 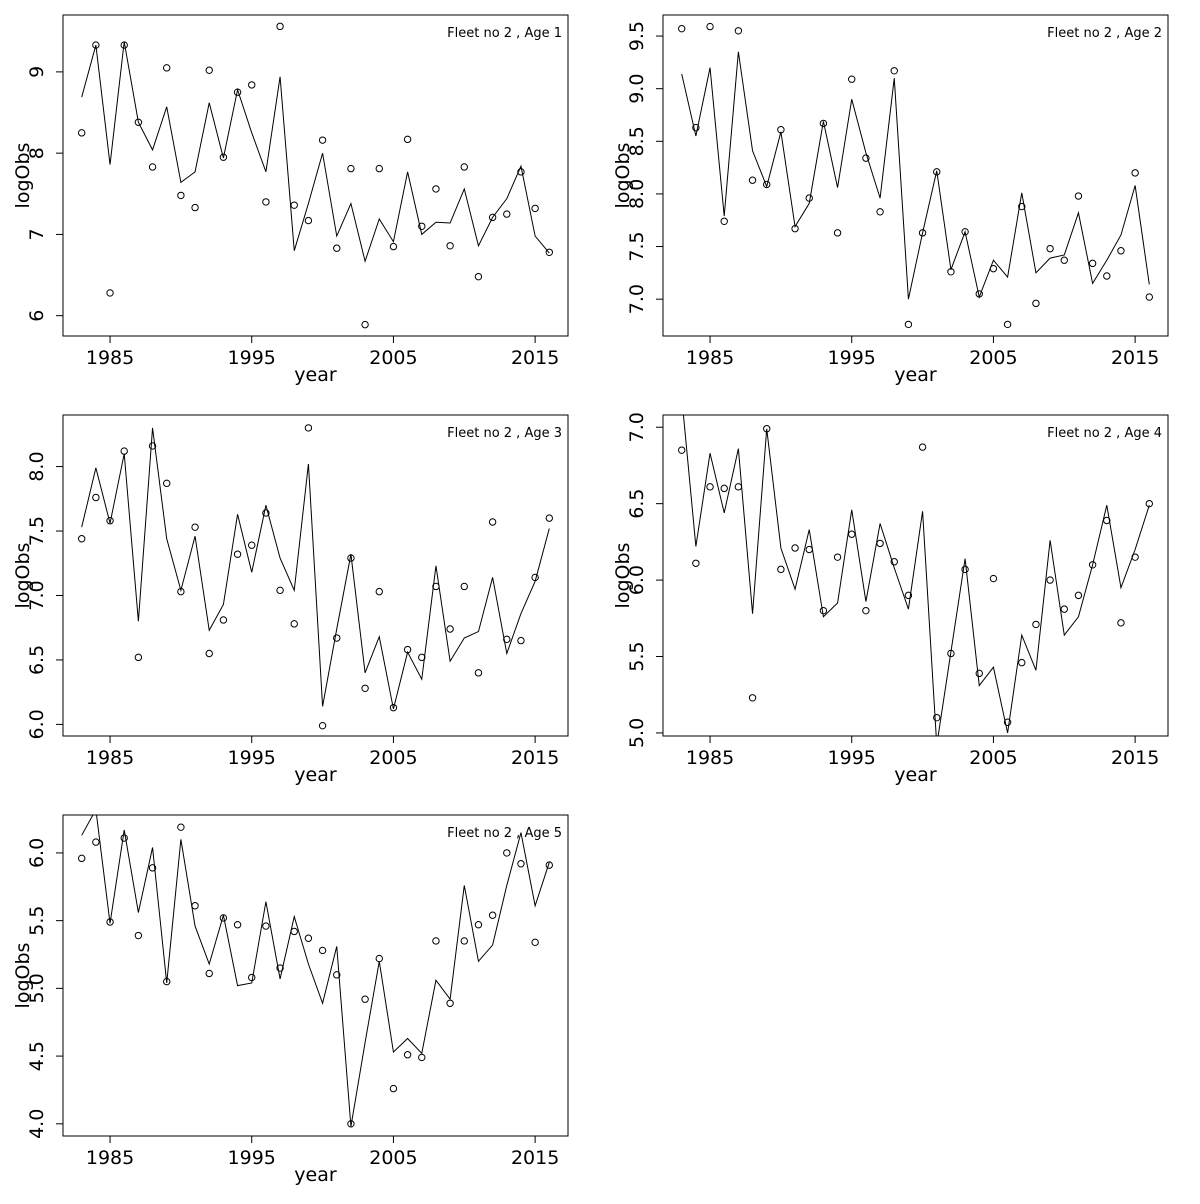 I want to click on y-tick-label: 4.0, so click(x=37, y=1124).